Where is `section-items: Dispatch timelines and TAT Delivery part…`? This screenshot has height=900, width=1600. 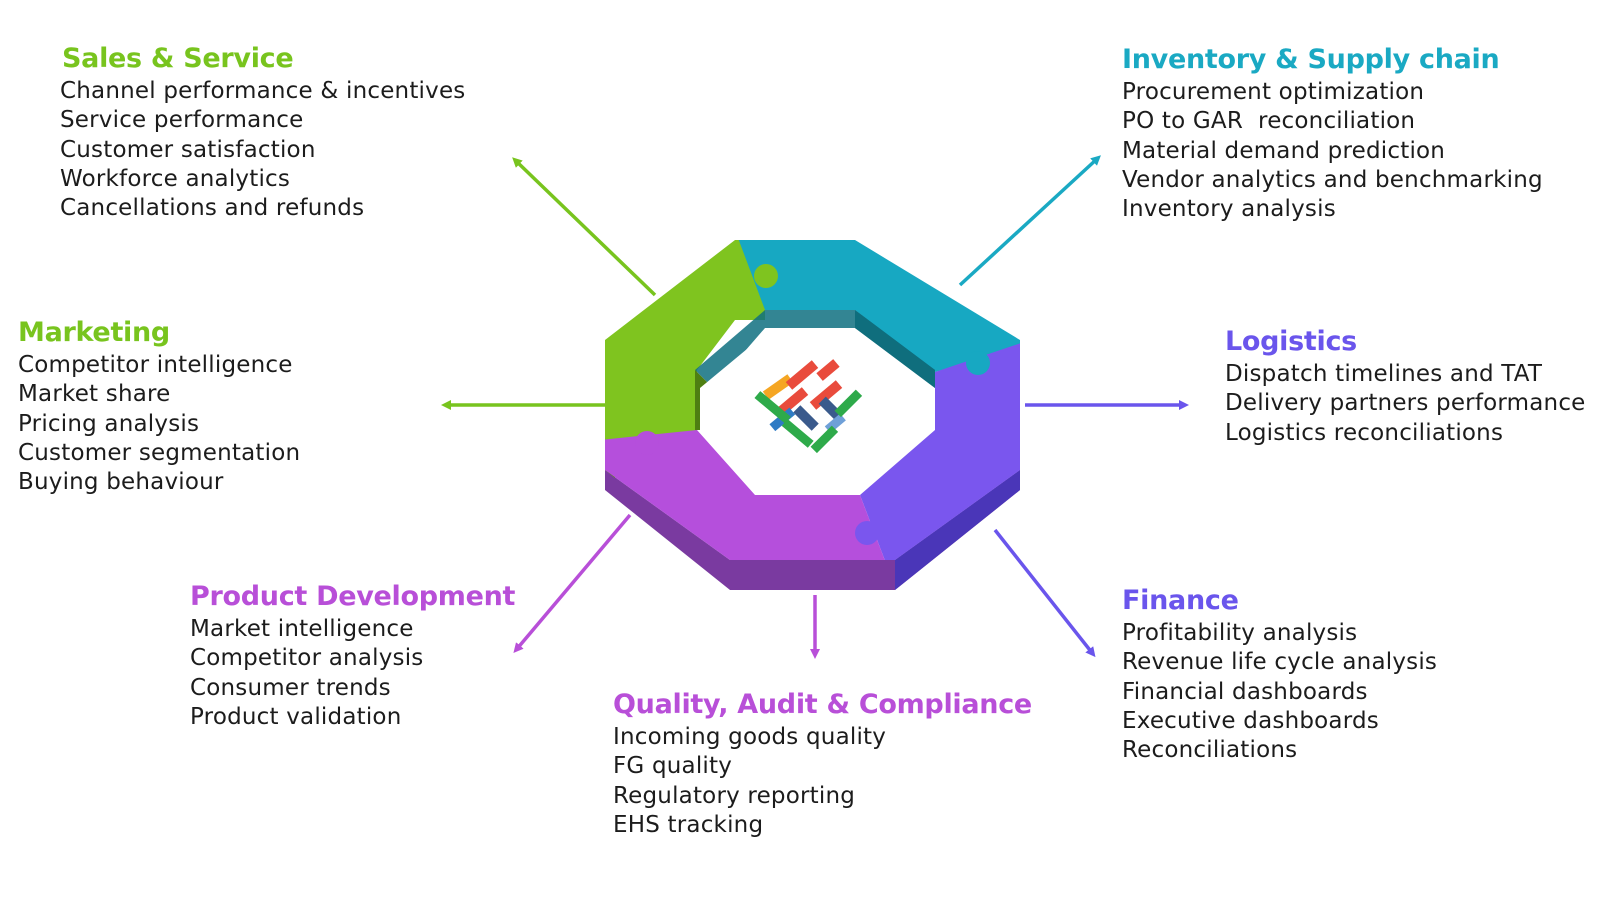 section-items: Dispatch timelines and TAT Delivery part… is located at coordinates (1405, 404).